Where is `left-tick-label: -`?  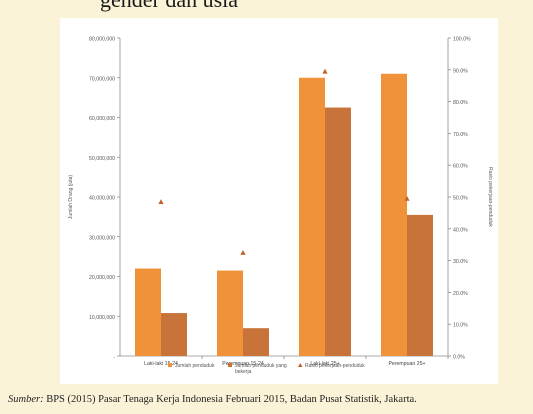
left-tick-label: - is located at coordinates (114, 358).